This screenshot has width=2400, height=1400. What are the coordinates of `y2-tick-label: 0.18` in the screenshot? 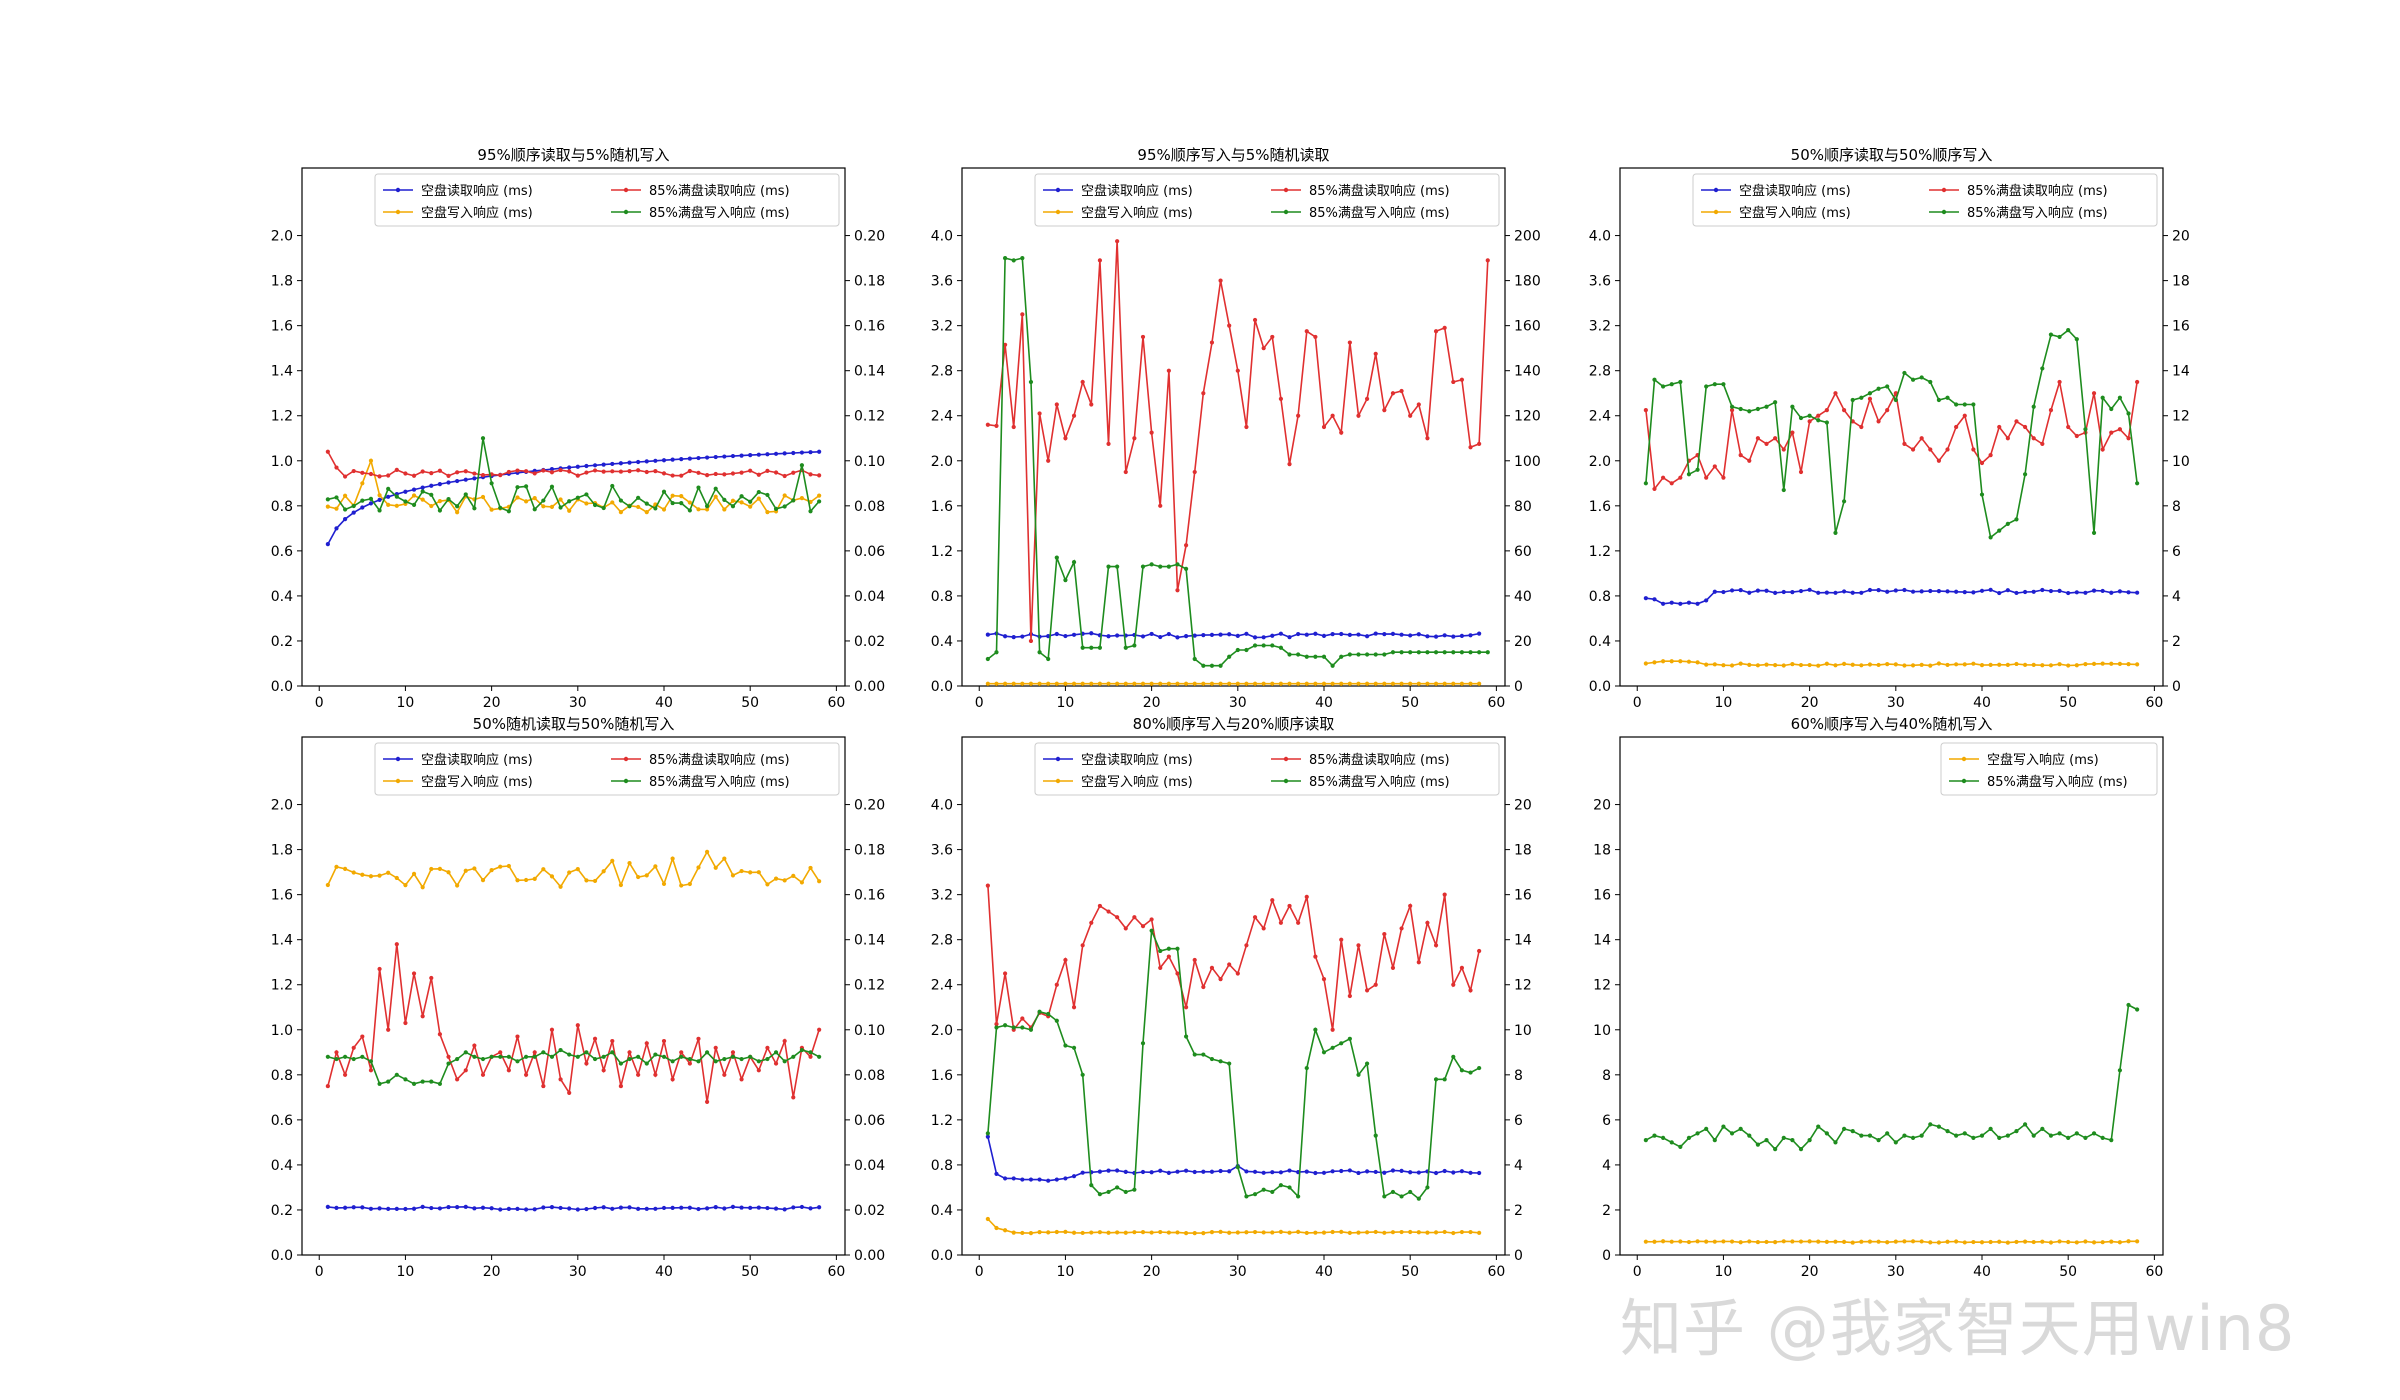 It's located at (869, 282).